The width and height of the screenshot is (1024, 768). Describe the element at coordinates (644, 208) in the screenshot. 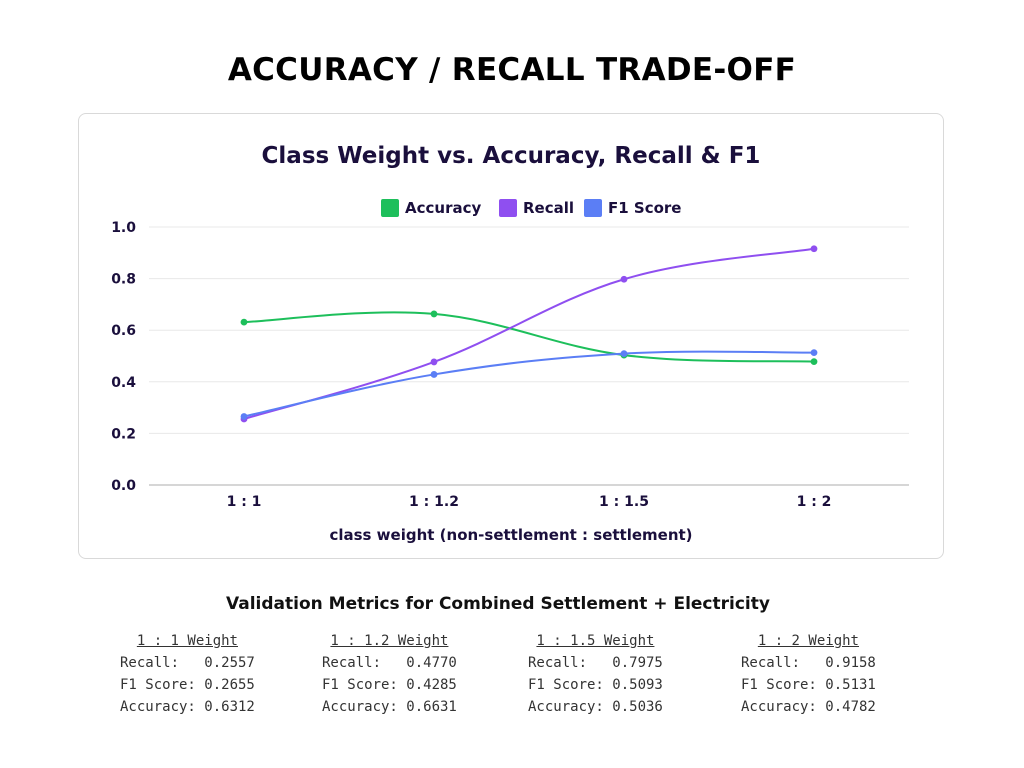

I see `legend-label: F1 Score` at that location.